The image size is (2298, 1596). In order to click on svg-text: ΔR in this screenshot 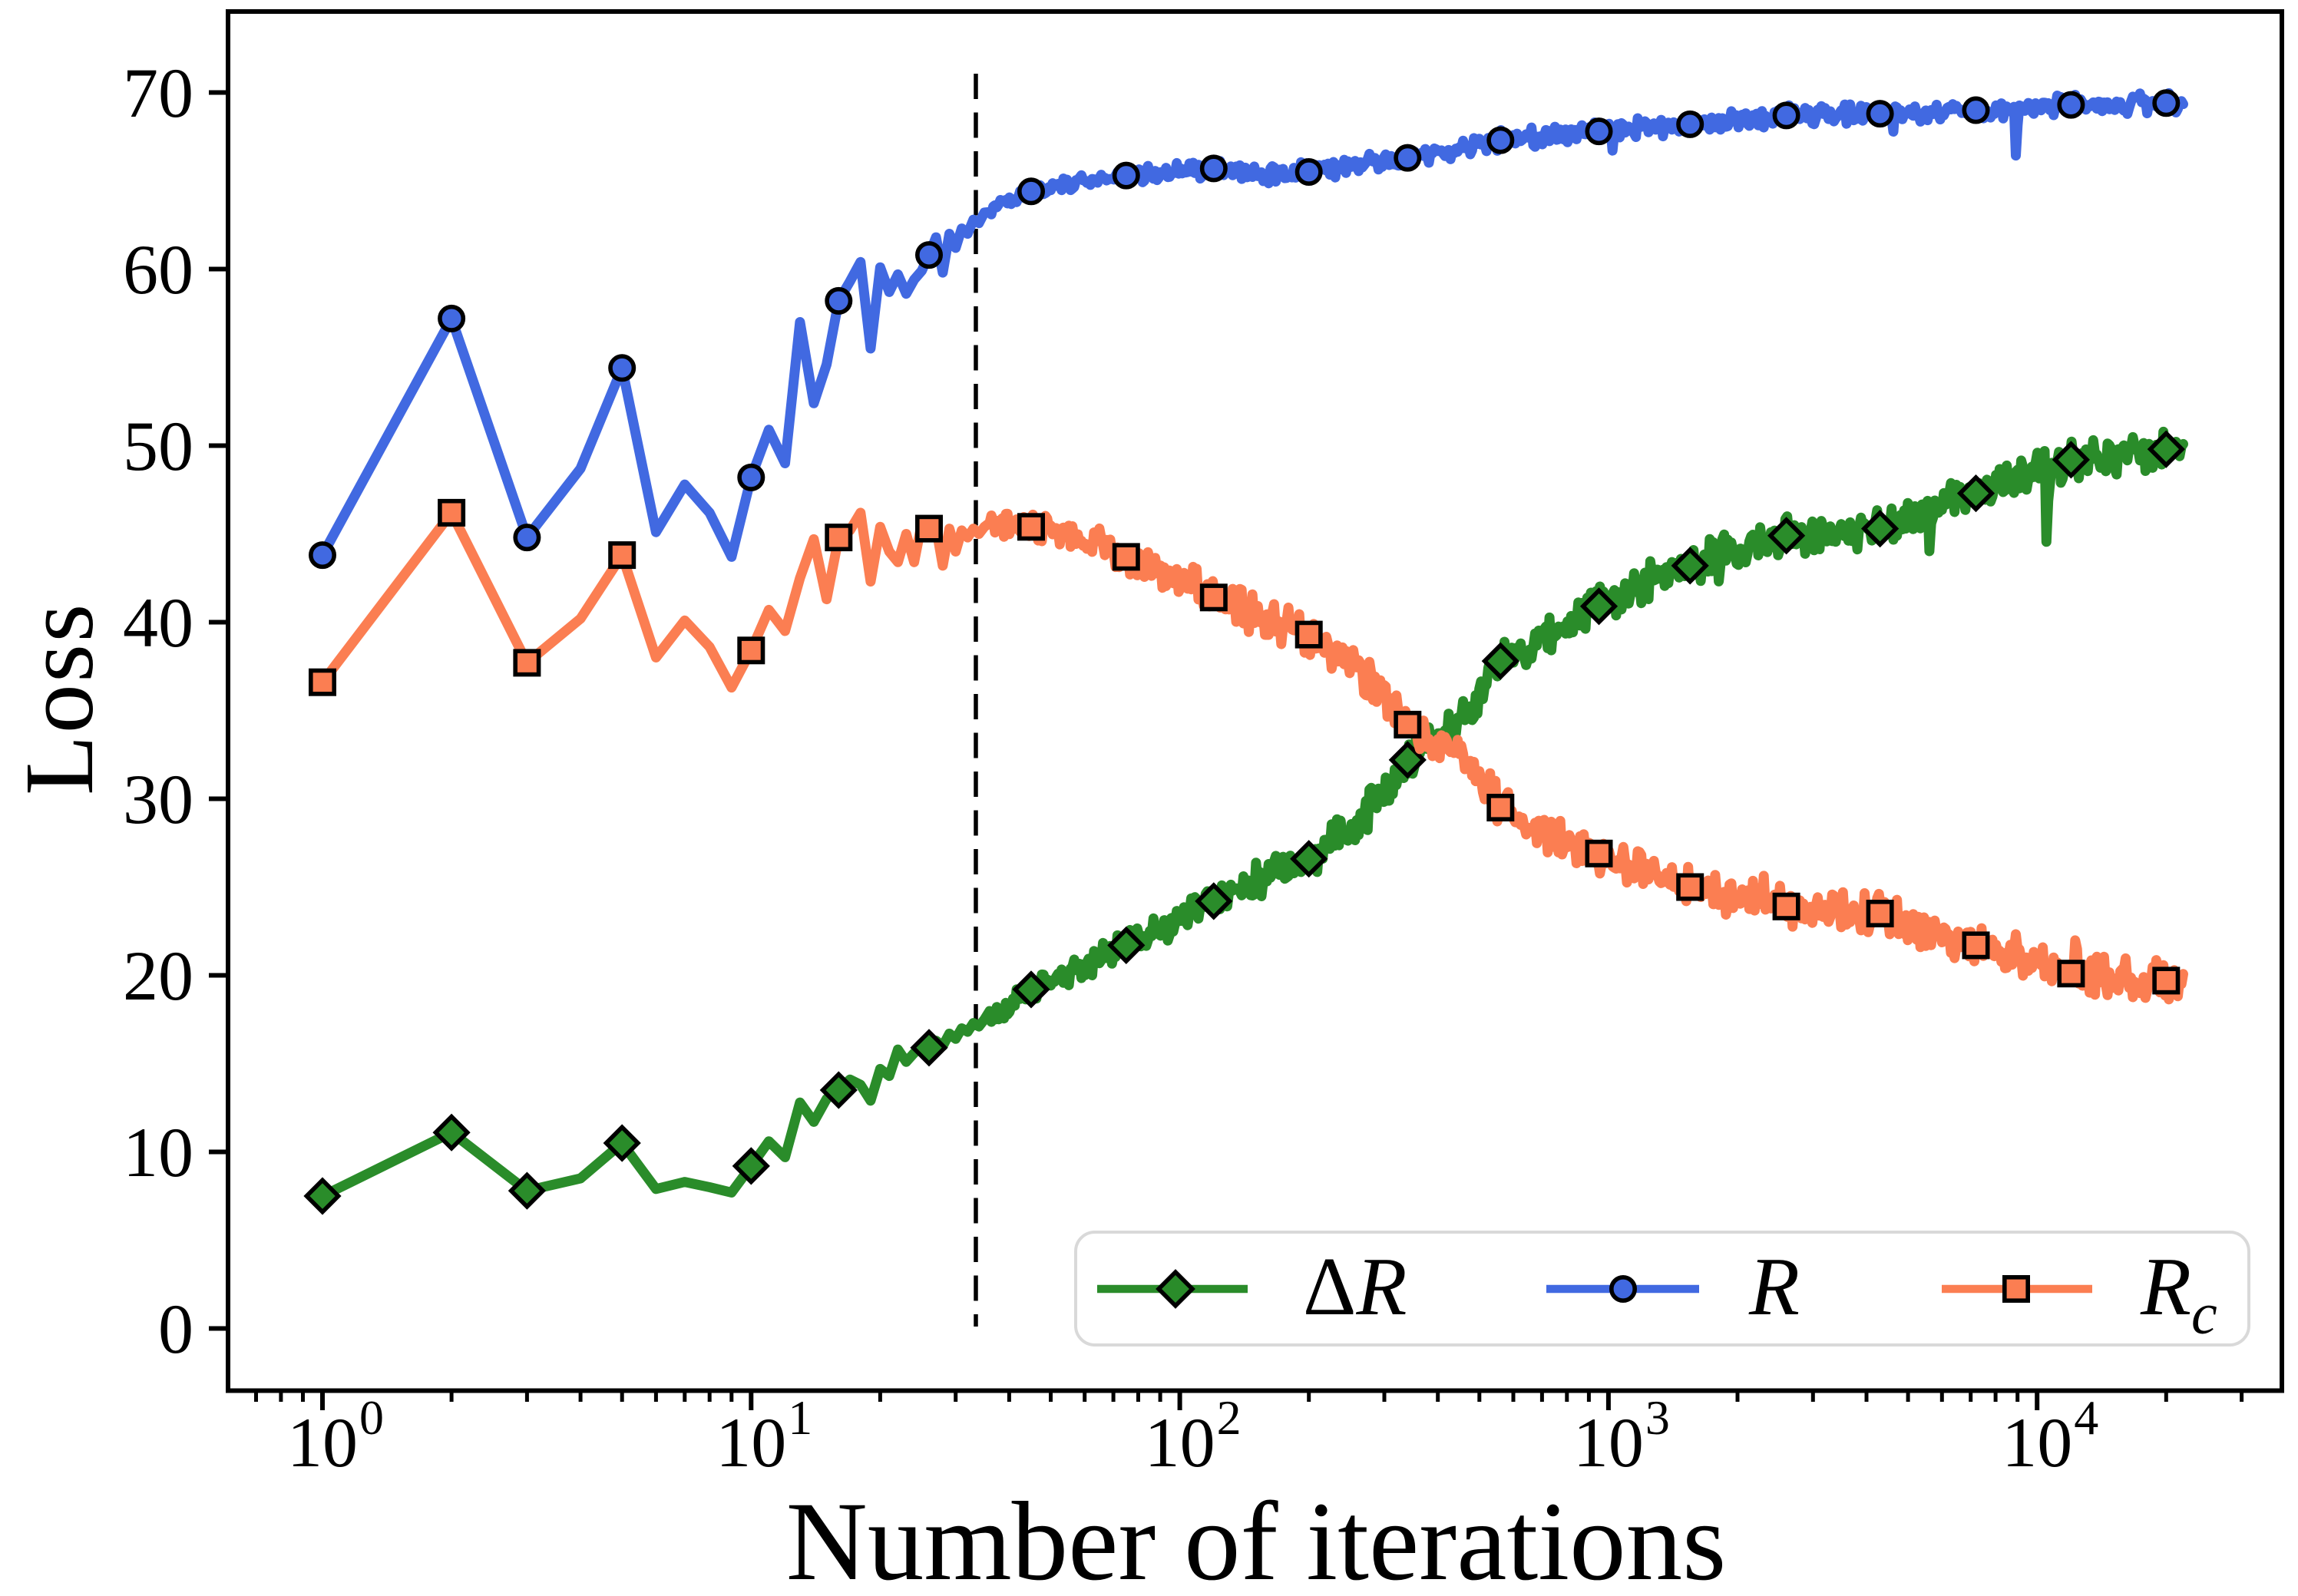, I will do `click(1355, 1287)`.